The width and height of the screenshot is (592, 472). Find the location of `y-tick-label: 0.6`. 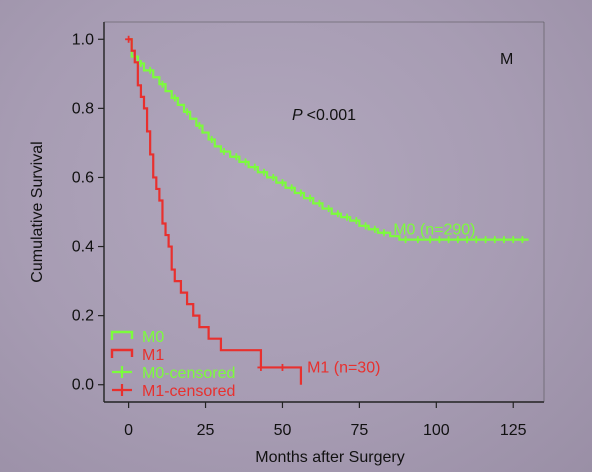

y-tick-label: 0.6 is located at coordinates (83, 177).